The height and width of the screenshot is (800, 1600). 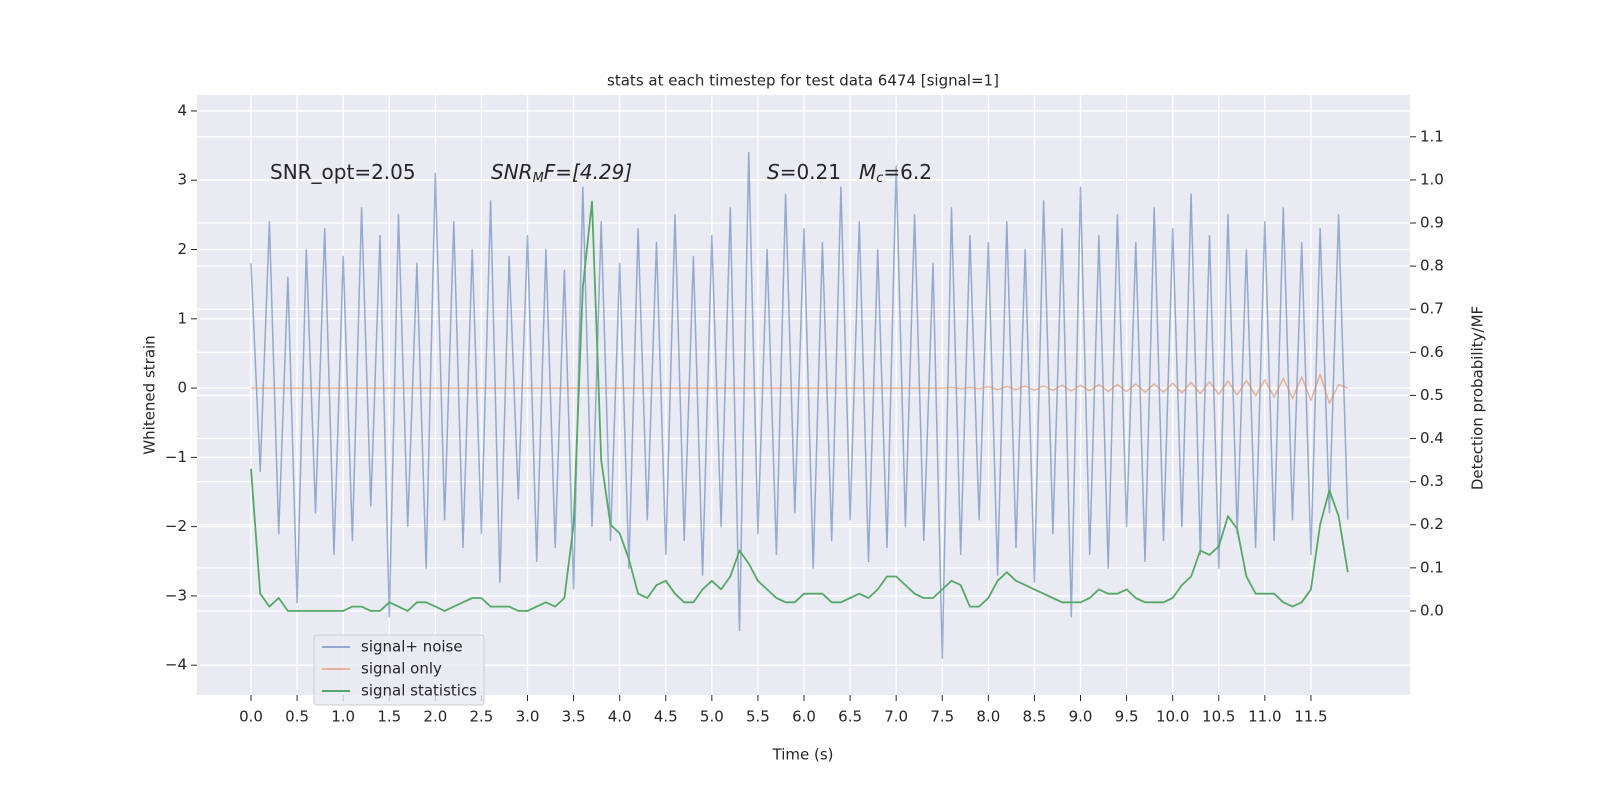 What do you see at coordinates (1172, 717) in the screenshot?
I see `x-tick-label: 10.0` at bounding box center [1172, 717].